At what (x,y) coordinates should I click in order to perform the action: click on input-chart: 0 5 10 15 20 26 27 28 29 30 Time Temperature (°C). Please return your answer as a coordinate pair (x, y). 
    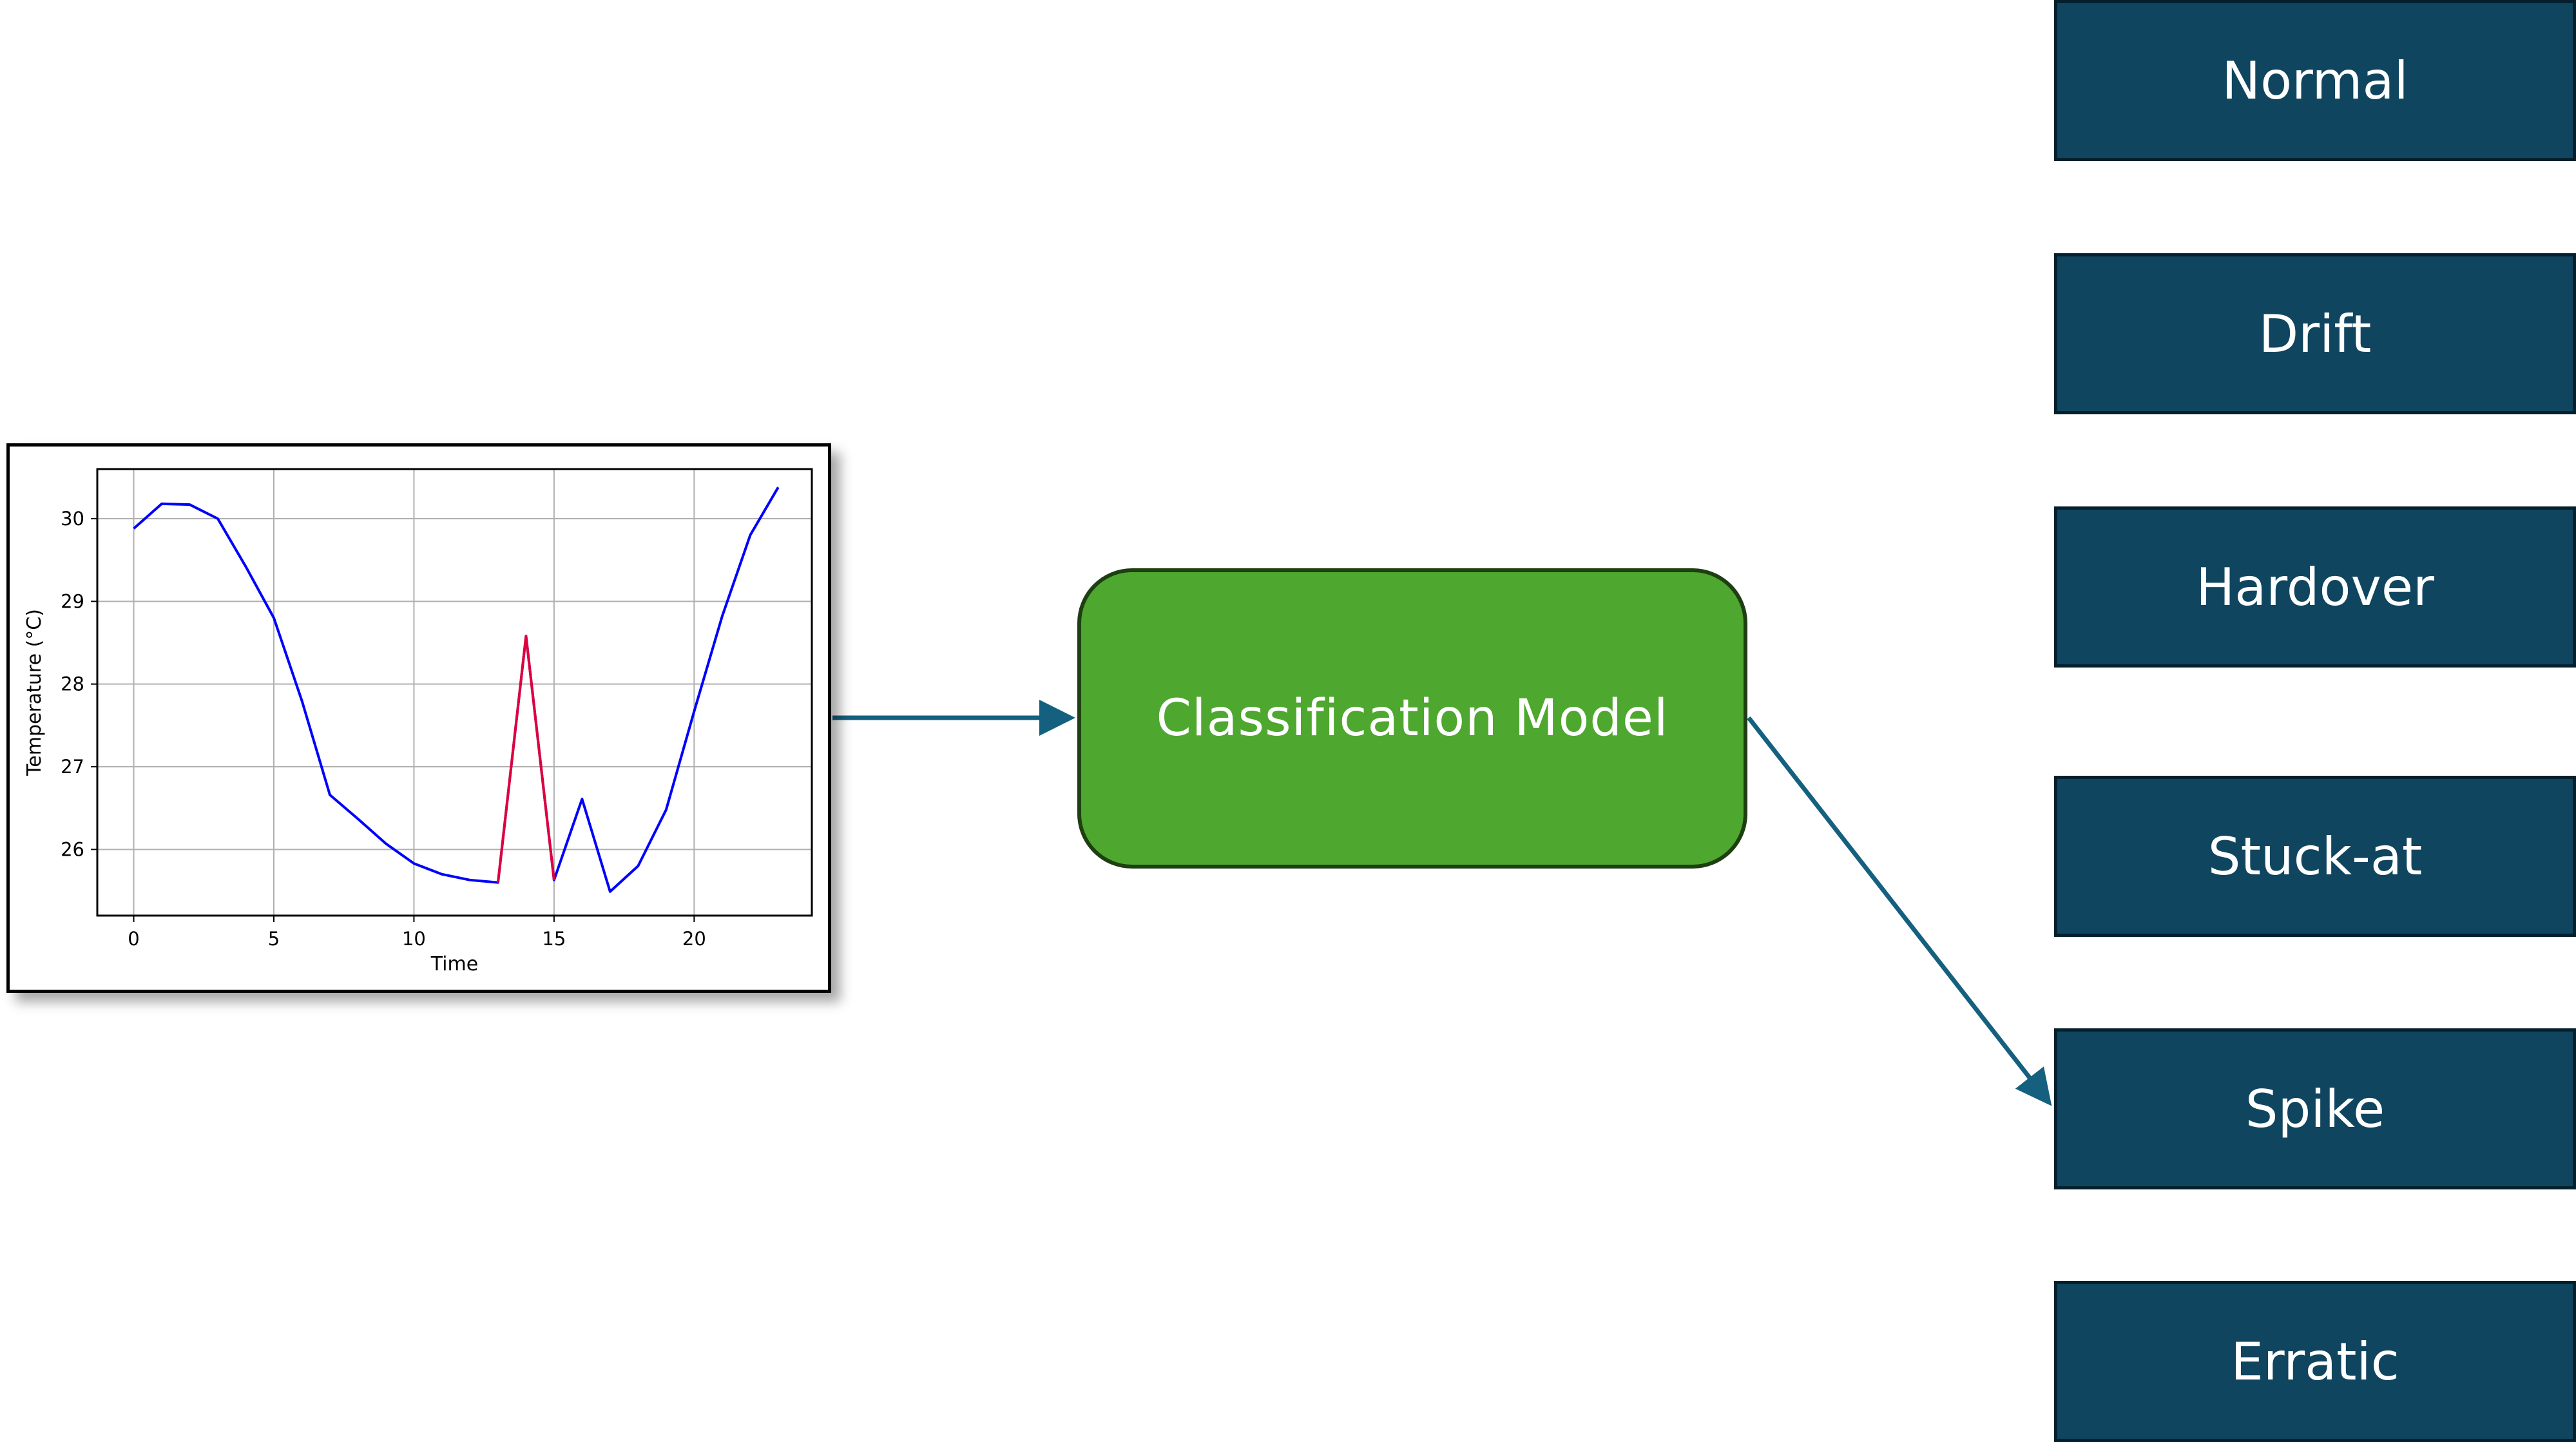
    Looking at the image, I should click on (418, 718).